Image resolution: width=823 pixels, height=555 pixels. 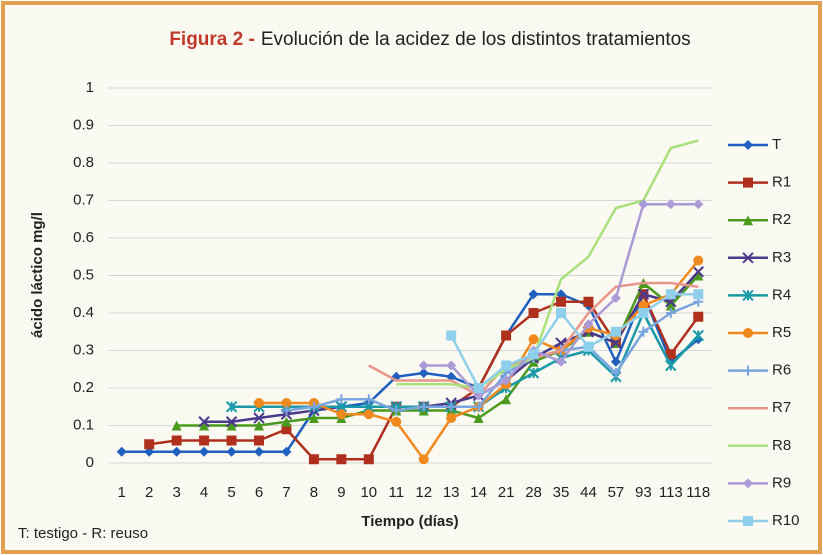 I want to click on legend-label: R9, so click(x=781, y=482).